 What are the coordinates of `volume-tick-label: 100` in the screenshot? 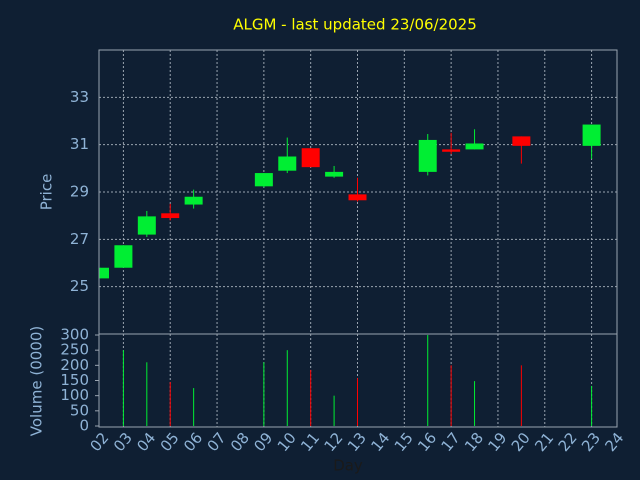 It's located at (74, 395).